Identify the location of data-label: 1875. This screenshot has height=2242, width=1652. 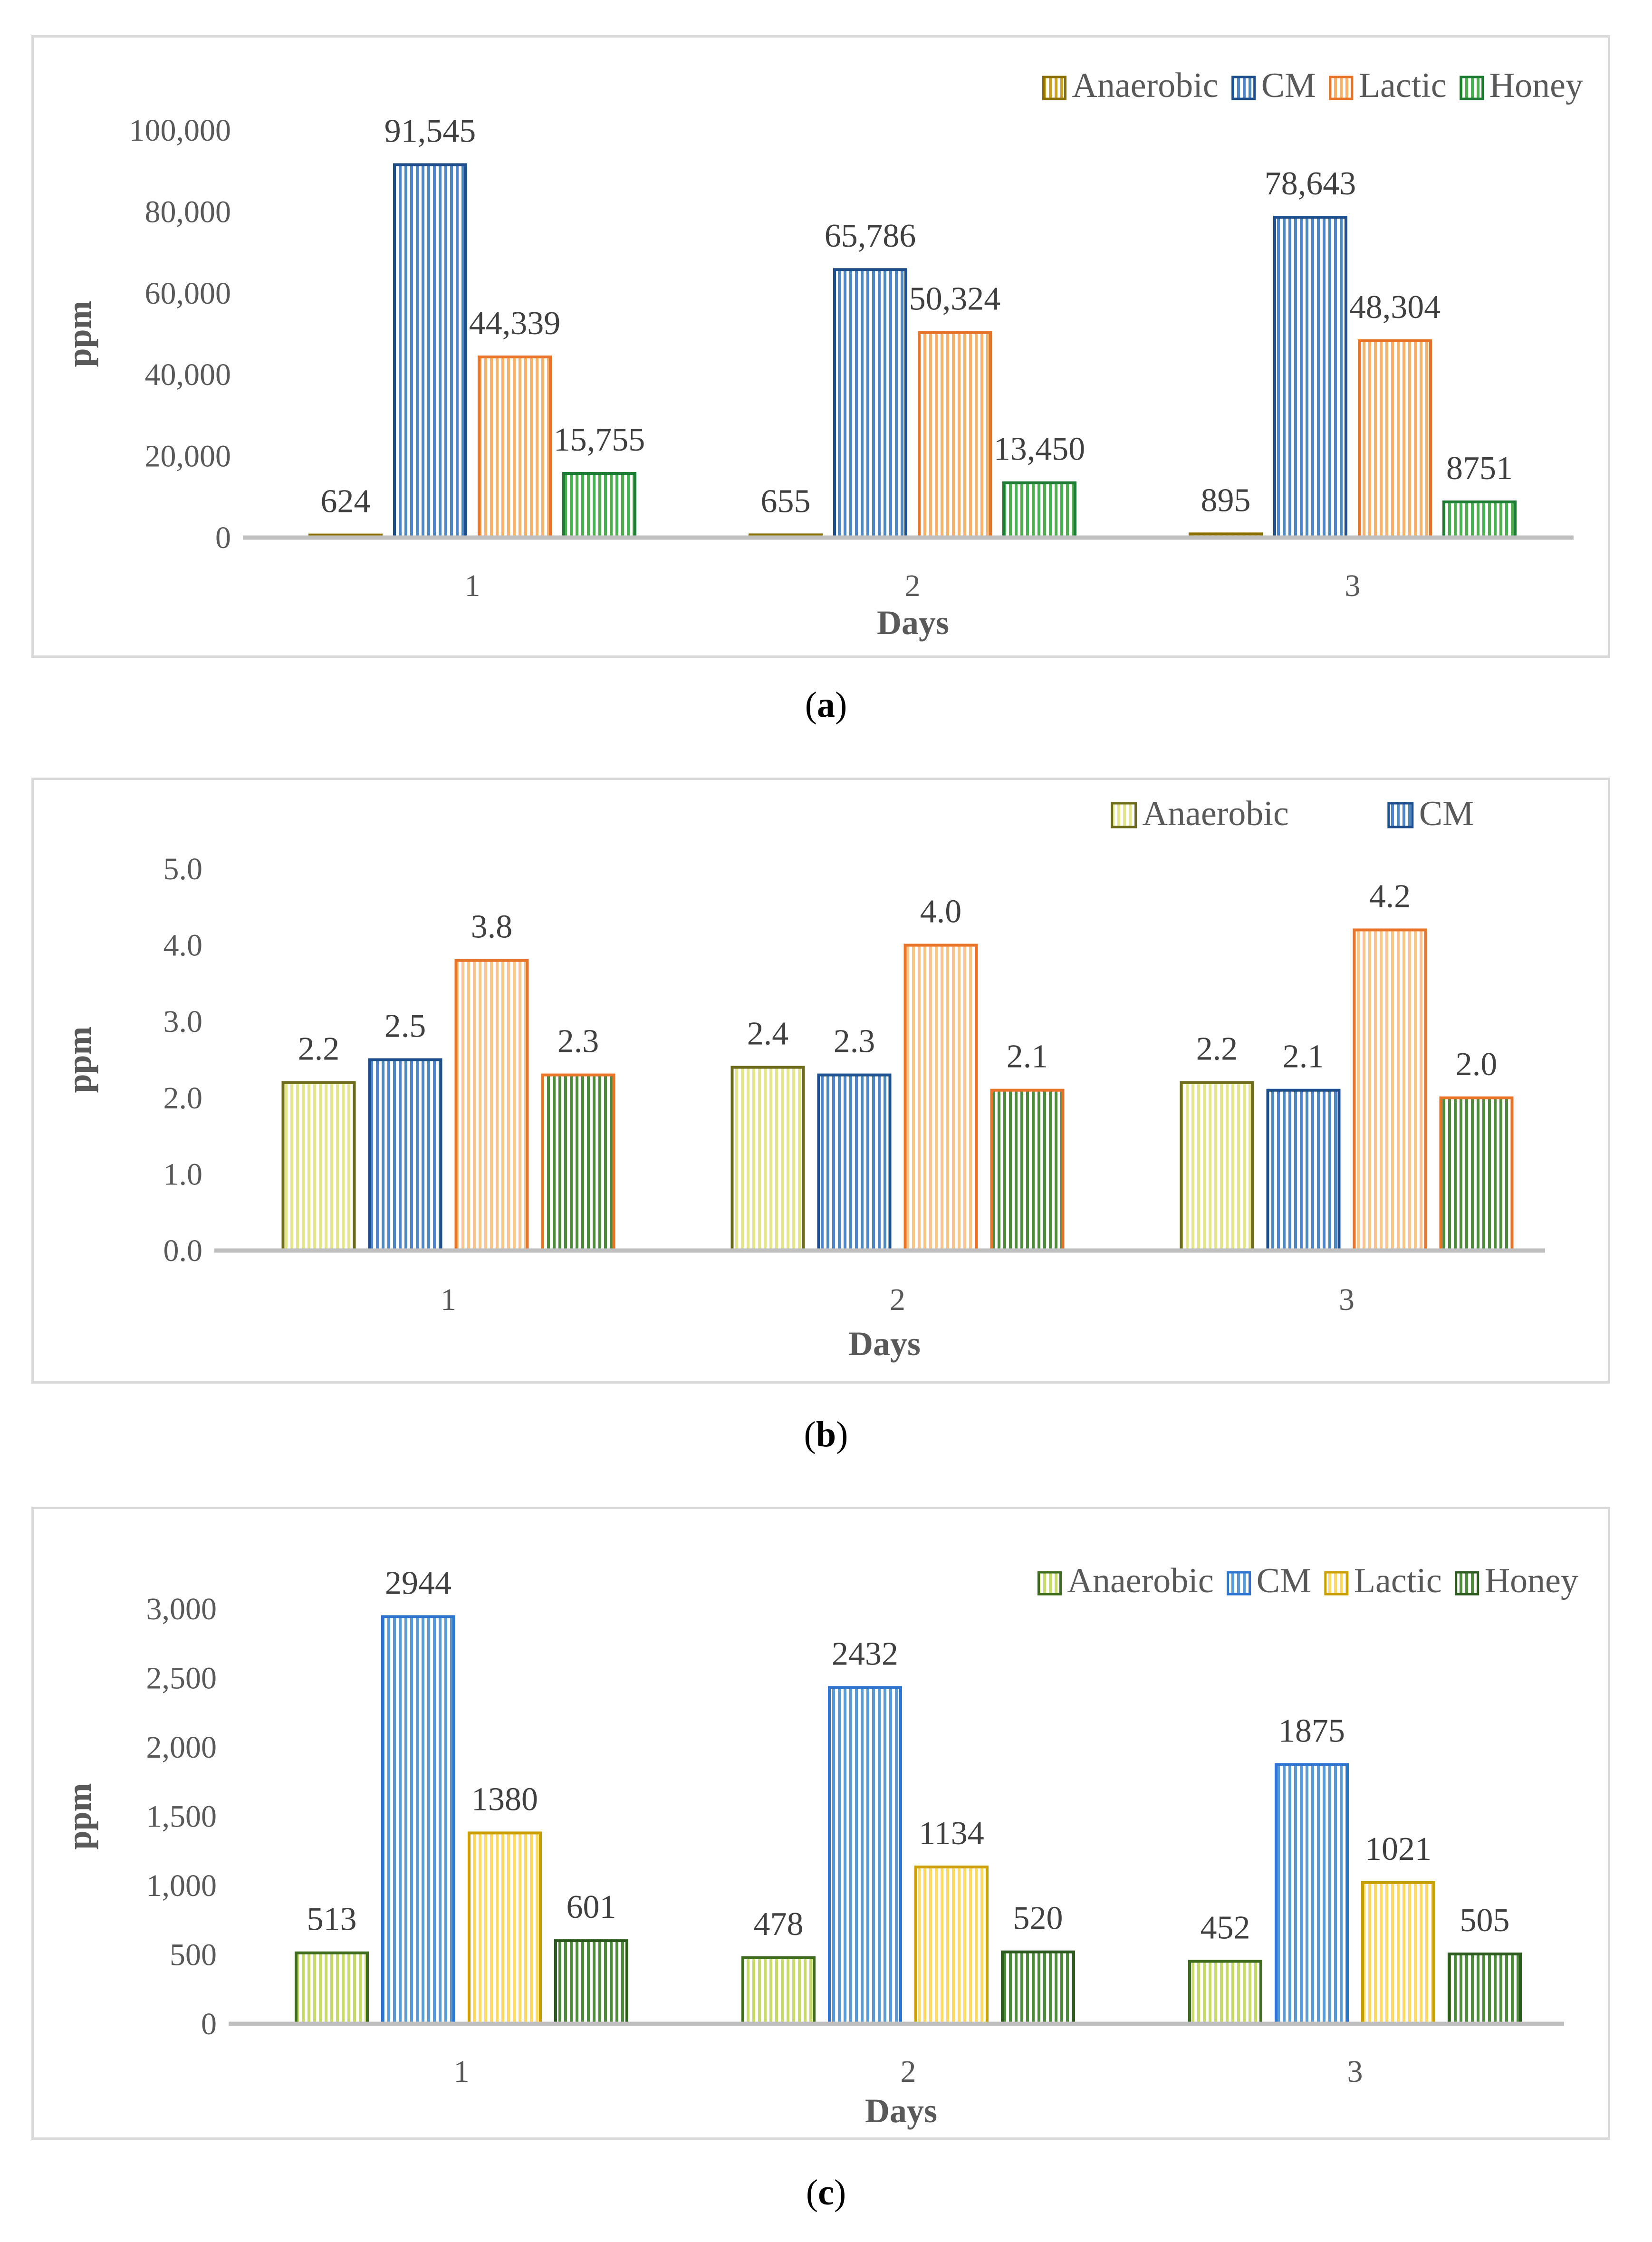
(1311, 1731).